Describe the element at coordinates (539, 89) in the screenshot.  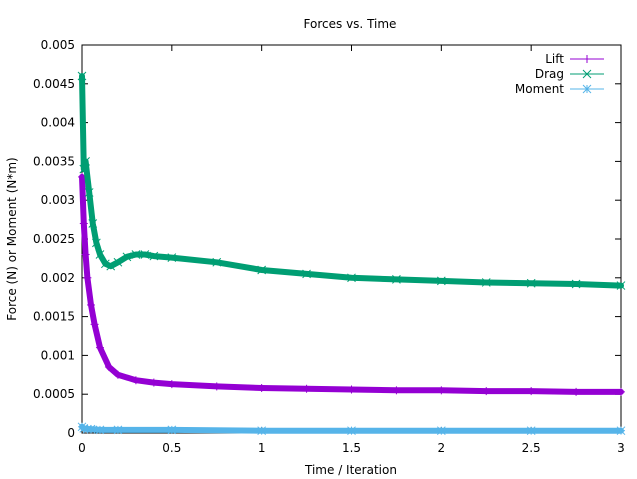
I see `legend-label-moment: Moment` at that location.